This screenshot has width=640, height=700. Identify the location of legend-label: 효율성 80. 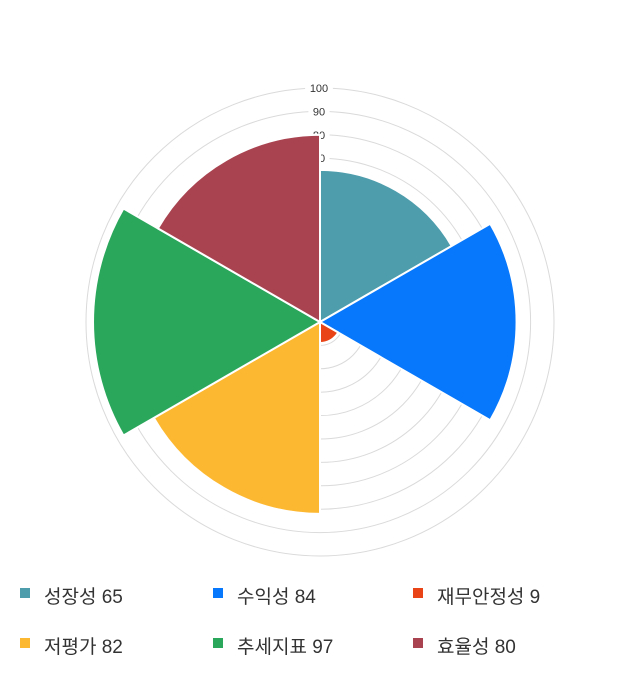
(476, 647).